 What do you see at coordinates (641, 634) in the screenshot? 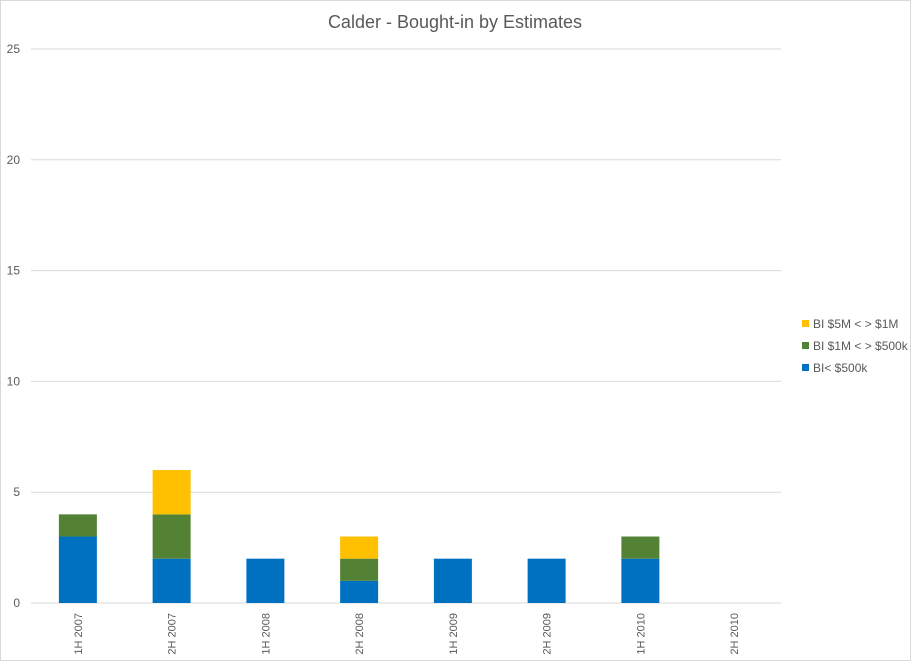
I see `x-tick-label: 1H 2010` at bounding box center [641, 634].